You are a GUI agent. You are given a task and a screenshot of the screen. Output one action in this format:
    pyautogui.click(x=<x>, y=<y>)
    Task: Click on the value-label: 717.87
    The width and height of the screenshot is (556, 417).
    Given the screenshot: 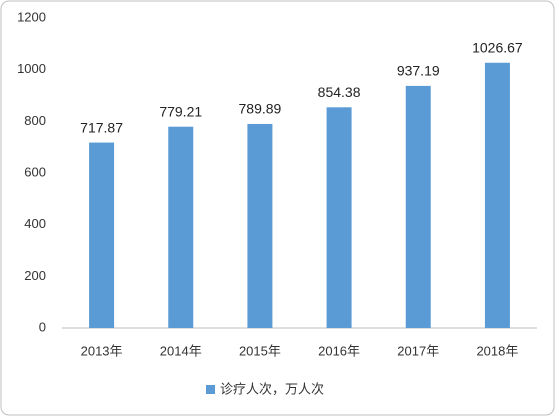 What is the action you would take?
    pyautogui.click(x=101, y=127)
    